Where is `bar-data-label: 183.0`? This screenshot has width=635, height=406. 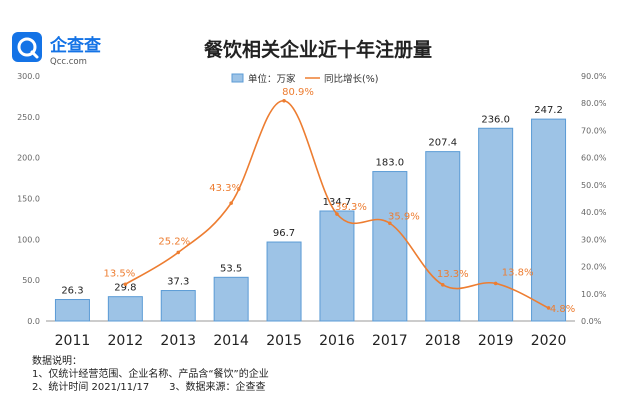 bar-data-label: 183.0 is located at coordinates (390, 163).